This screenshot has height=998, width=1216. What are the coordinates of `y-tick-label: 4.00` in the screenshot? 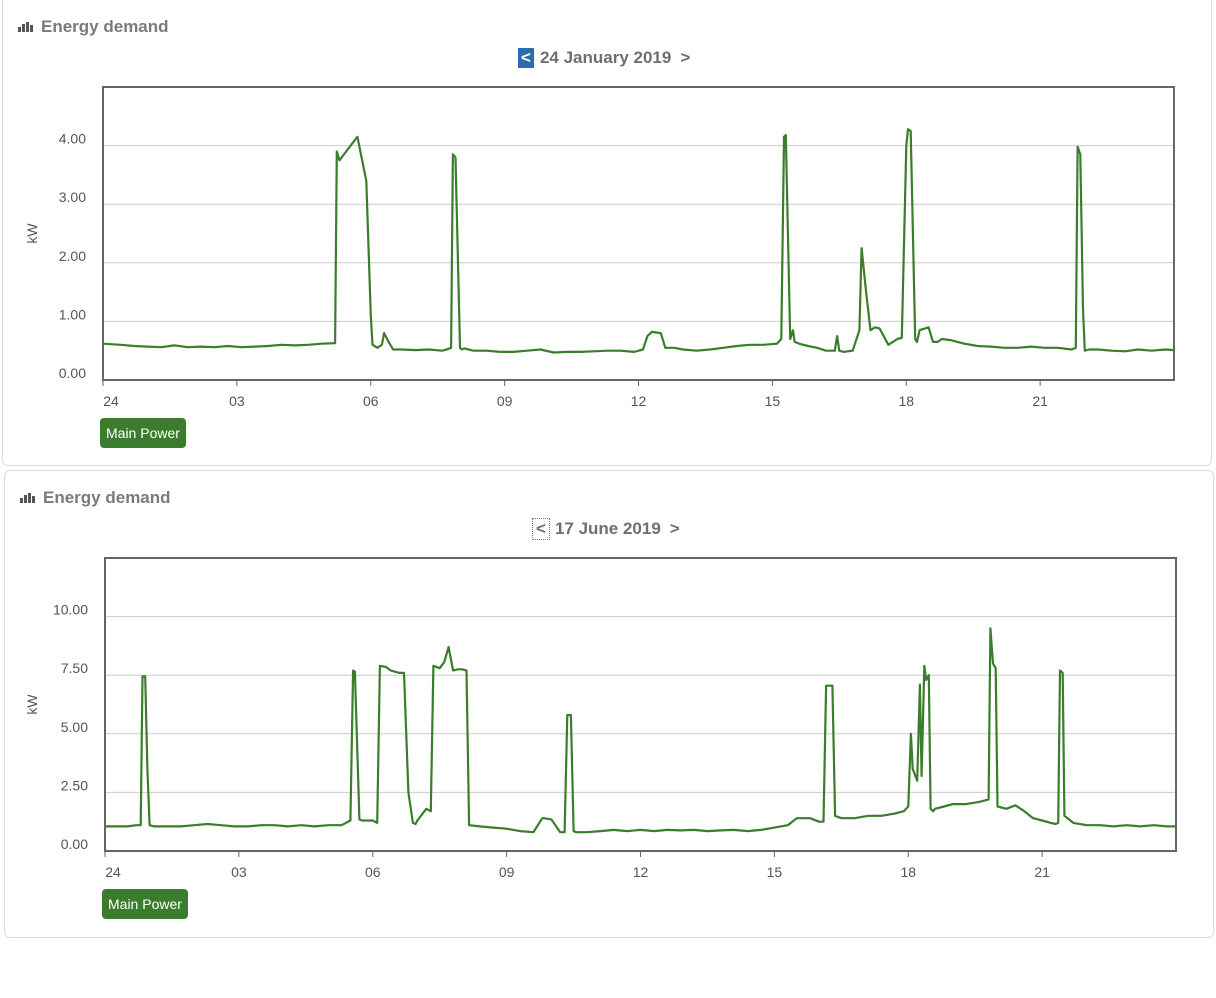 It's located at (72, 139).